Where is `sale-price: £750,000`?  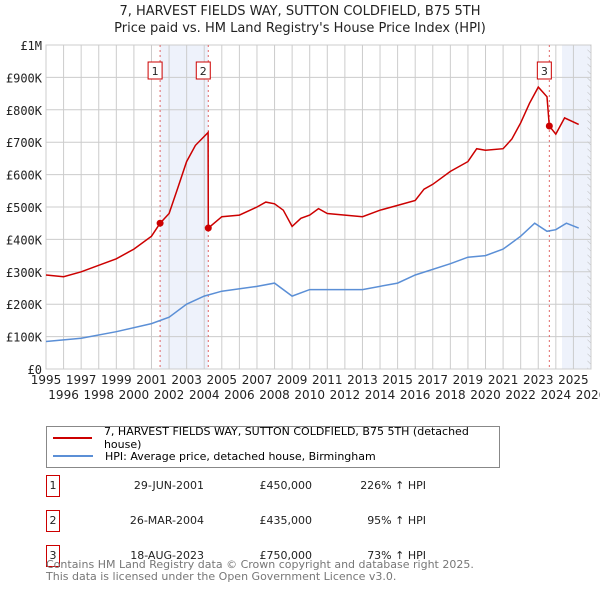 sale-price: £750,000 is located at coordinates (286, 555).